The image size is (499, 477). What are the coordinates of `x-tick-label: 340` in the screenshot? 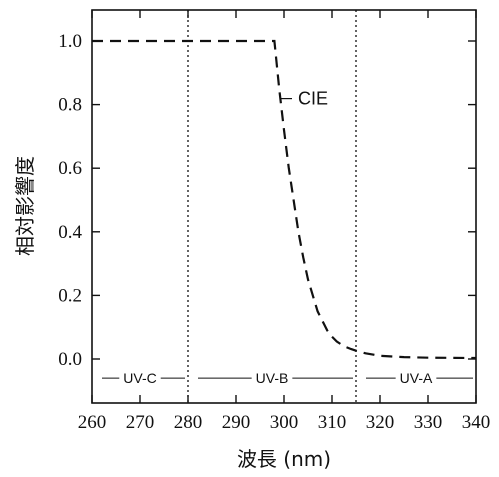 It's located at (476, 422).